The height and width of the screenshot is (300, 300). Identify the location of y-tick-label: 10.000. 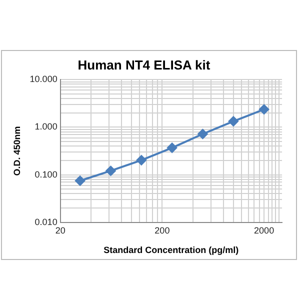
(44, 79).